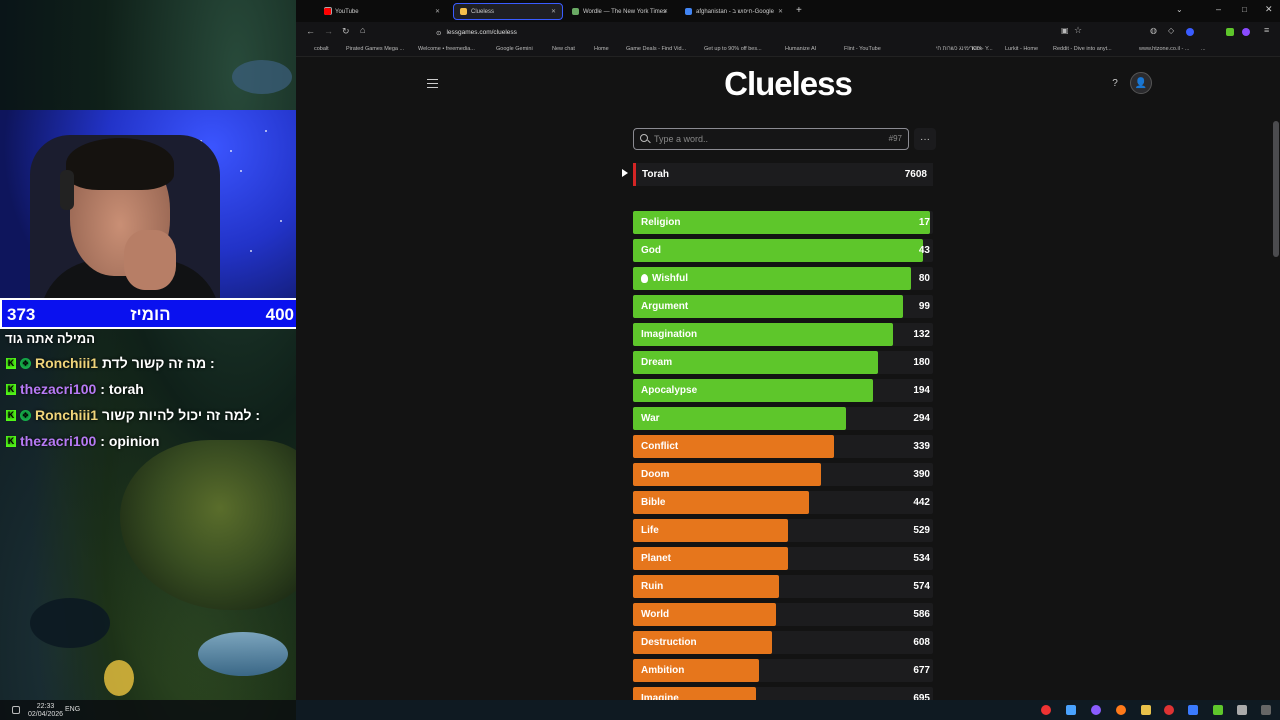  I want to click on guess-row: Destruction 608, so click(783, 642).